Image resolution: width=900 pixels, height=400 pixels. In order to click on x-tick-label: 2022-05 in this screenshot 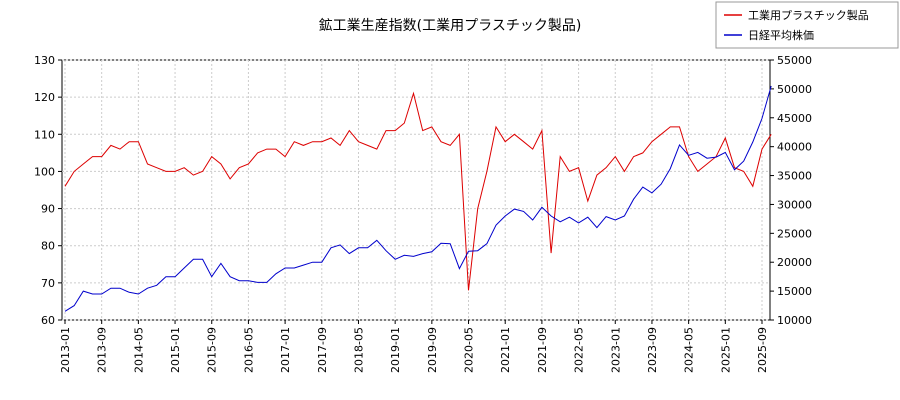, I will do `click(579, 350)`.